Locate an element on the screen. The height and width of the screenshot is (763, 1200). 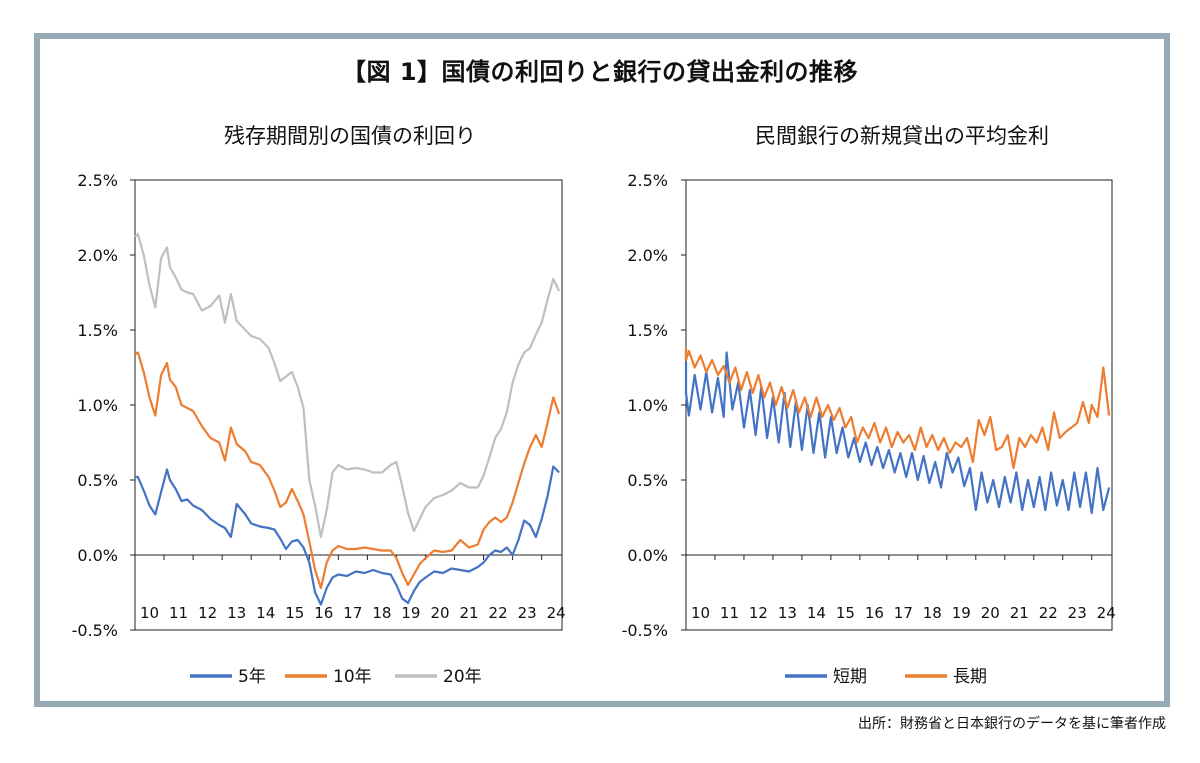
right-x-tick-label: 12 is located at coordinates (758, 613).